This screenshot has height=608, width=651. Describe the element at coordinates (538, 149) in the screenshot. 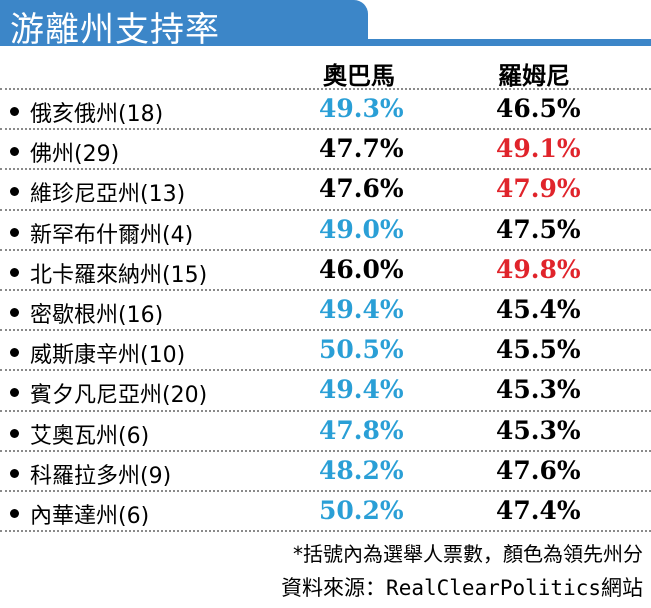

I see `romney-value: 49.1%` at that location.